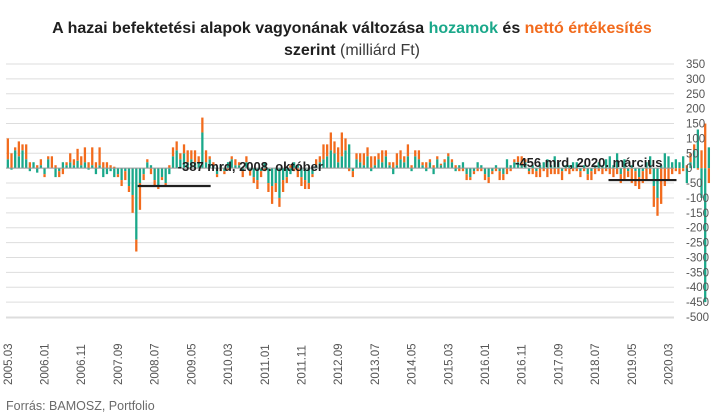 This screenshot has width=720, height=418. I want to click on x-tick-label: 2016.01, so click(486, 364).